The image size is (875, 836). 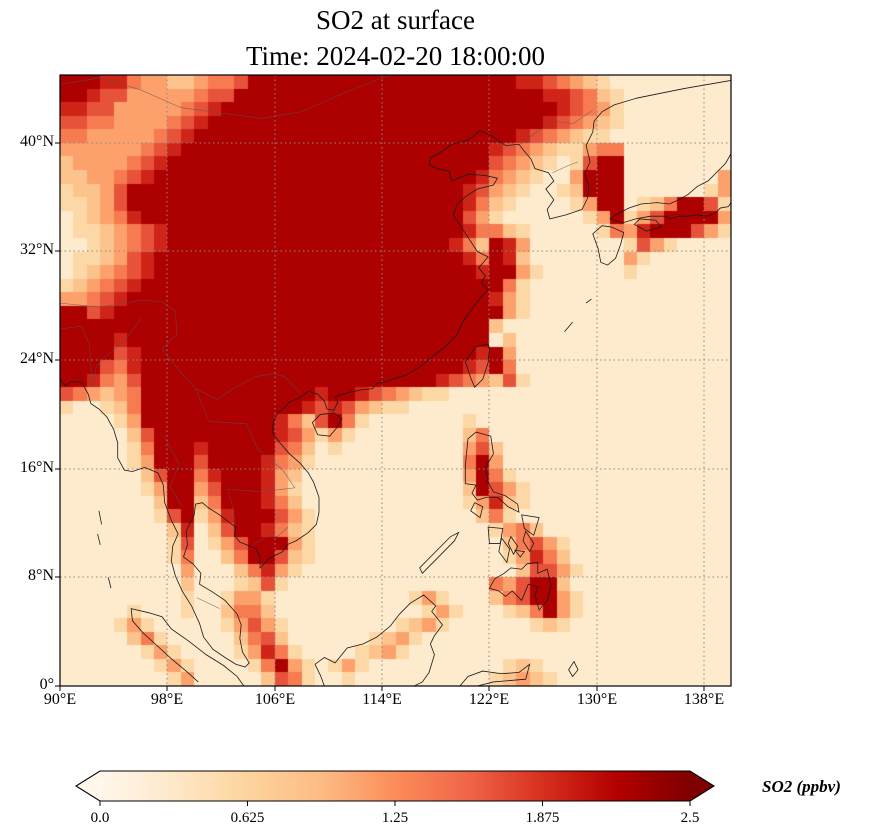 What do you see at coordinates (690, 818) in the screenshot?
I see `colorbar-tick-label: 2.5` at bounding box center [690, 818].